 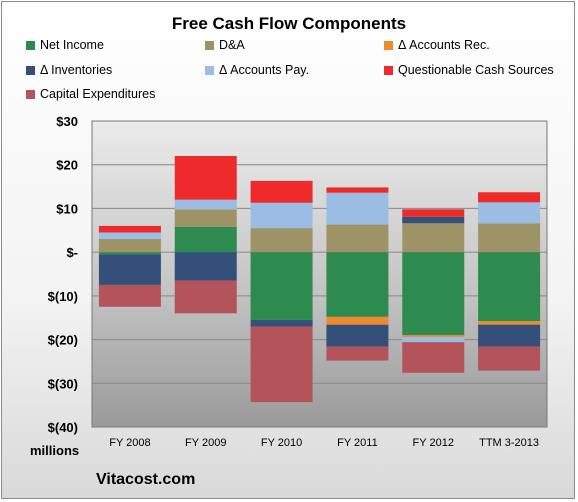 What do you see at coordinates (509, 443) in the screenshot?
I see `x-tick-label: TTM 3-2013` at bounding box center [509, 443].